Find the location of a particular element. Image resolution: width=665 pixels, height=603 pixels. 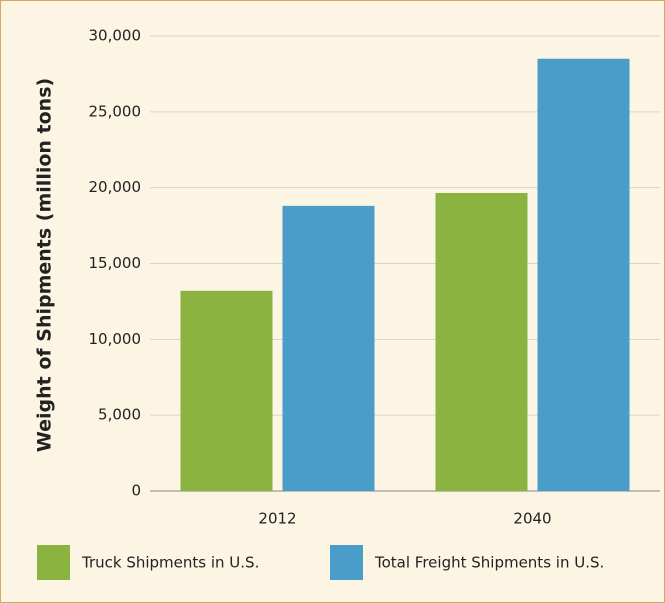

y-tick-label: 15,000 is located at coordinates (115, 263).